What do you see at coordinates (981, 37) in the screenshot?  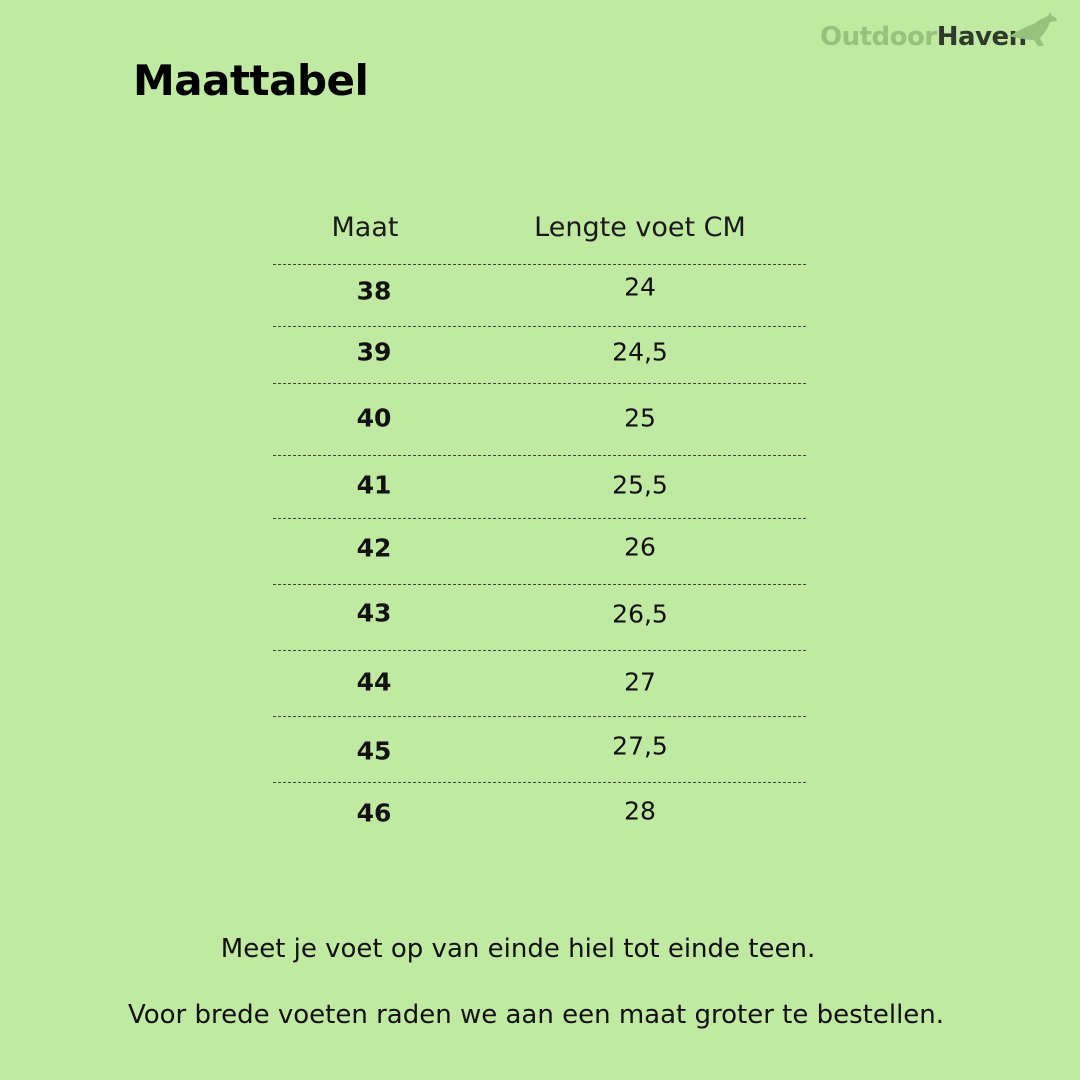 I see `logo-text-haven: Haven` at bounding box center [981, 37].